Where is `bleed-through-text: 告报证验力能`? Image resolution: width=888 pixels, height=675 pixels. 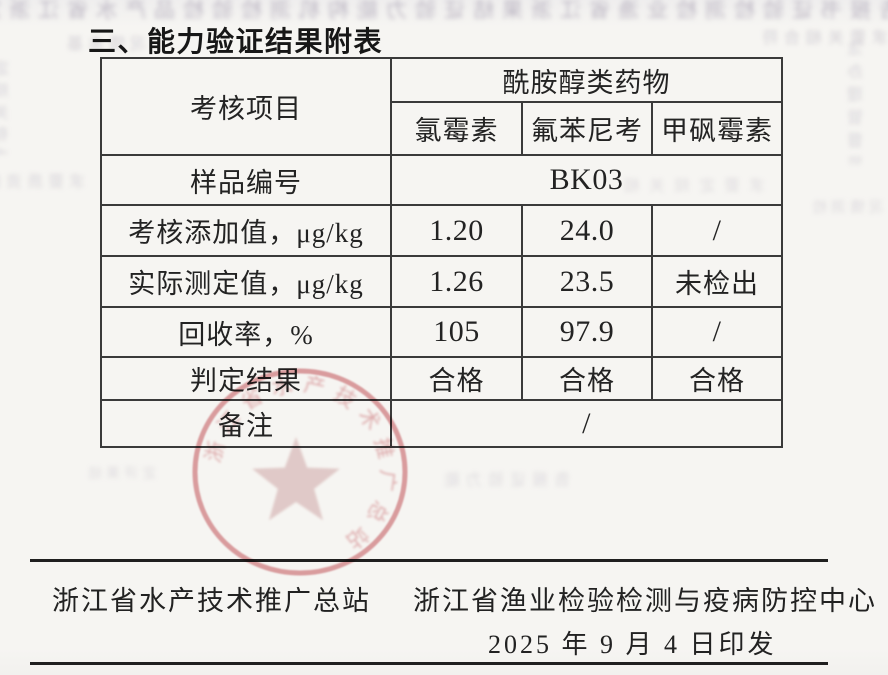 bleed-through-text: 告报证验力能 is located at coordinates (503, 480).